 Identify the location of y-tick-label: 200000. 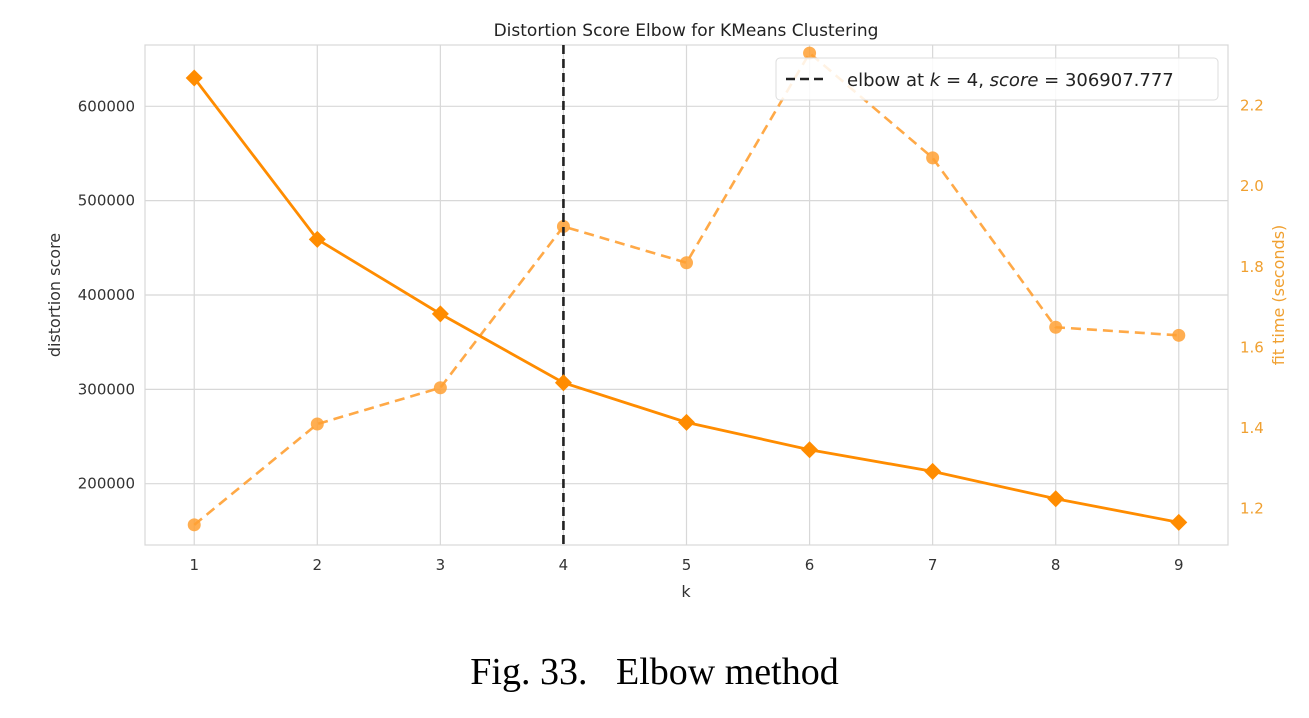
(106, 484).